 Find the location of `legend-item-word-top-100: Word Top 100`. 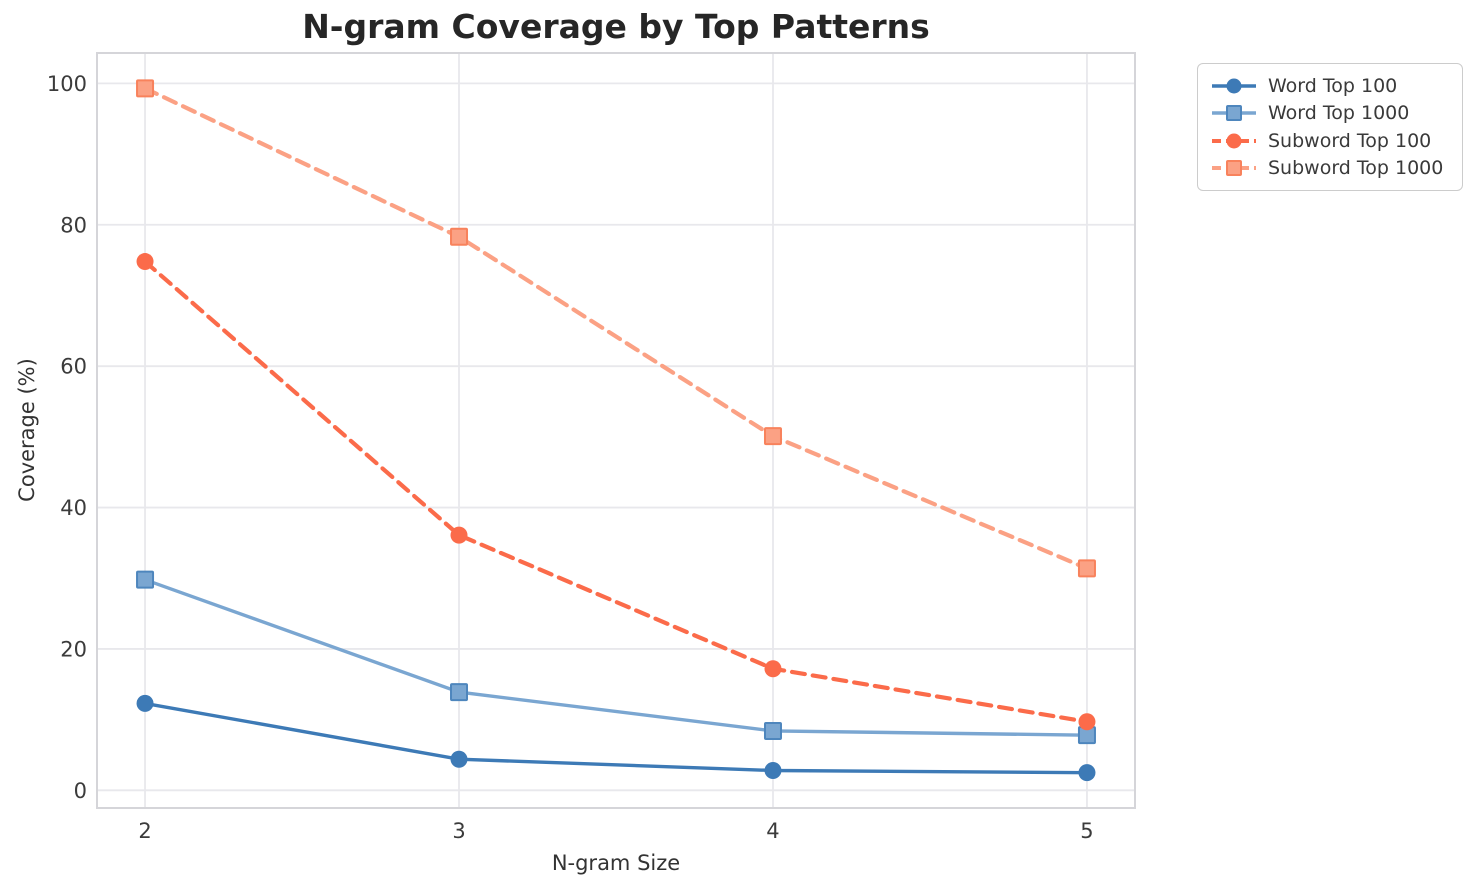

legend-item-word-top-100: Word Top 100 is located at coordinates (1330, 86).